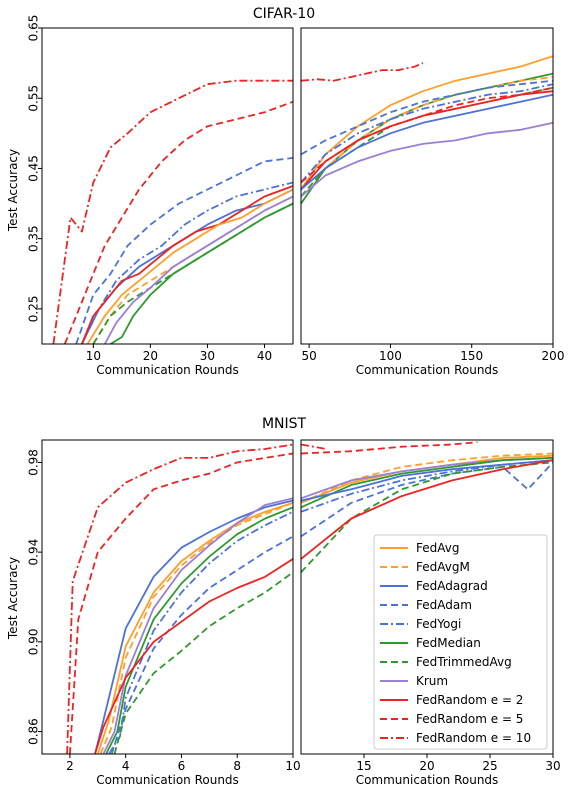 The width and height of the screenshot is (570, 801). I want to click on legend-label: FedRandom e = 10, so click(473, 738).